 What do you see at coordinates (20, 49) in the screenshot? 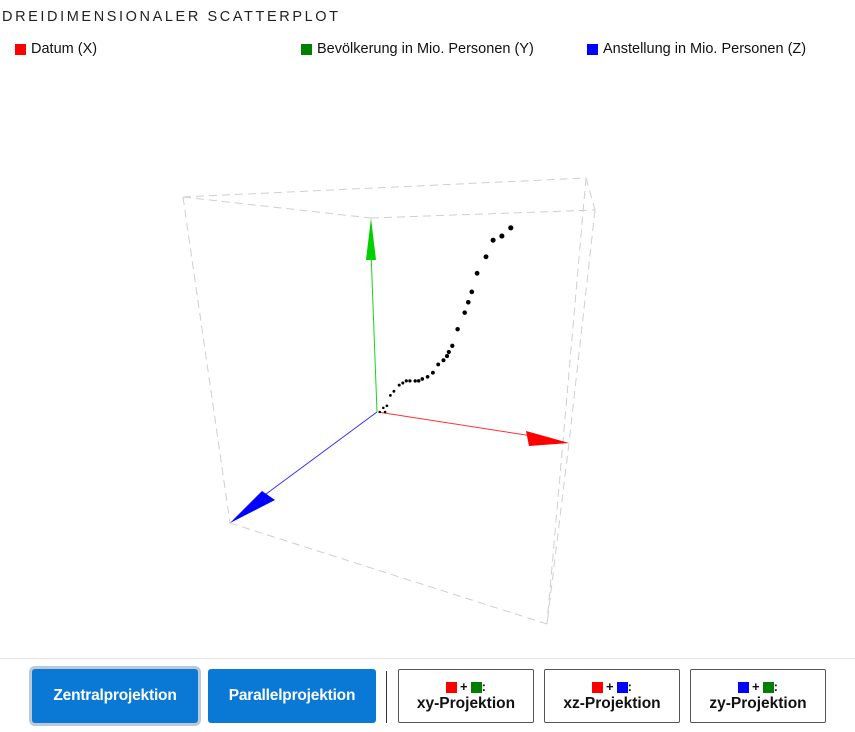
I see `legend-swatch-x` at bounding box center [20, 49].